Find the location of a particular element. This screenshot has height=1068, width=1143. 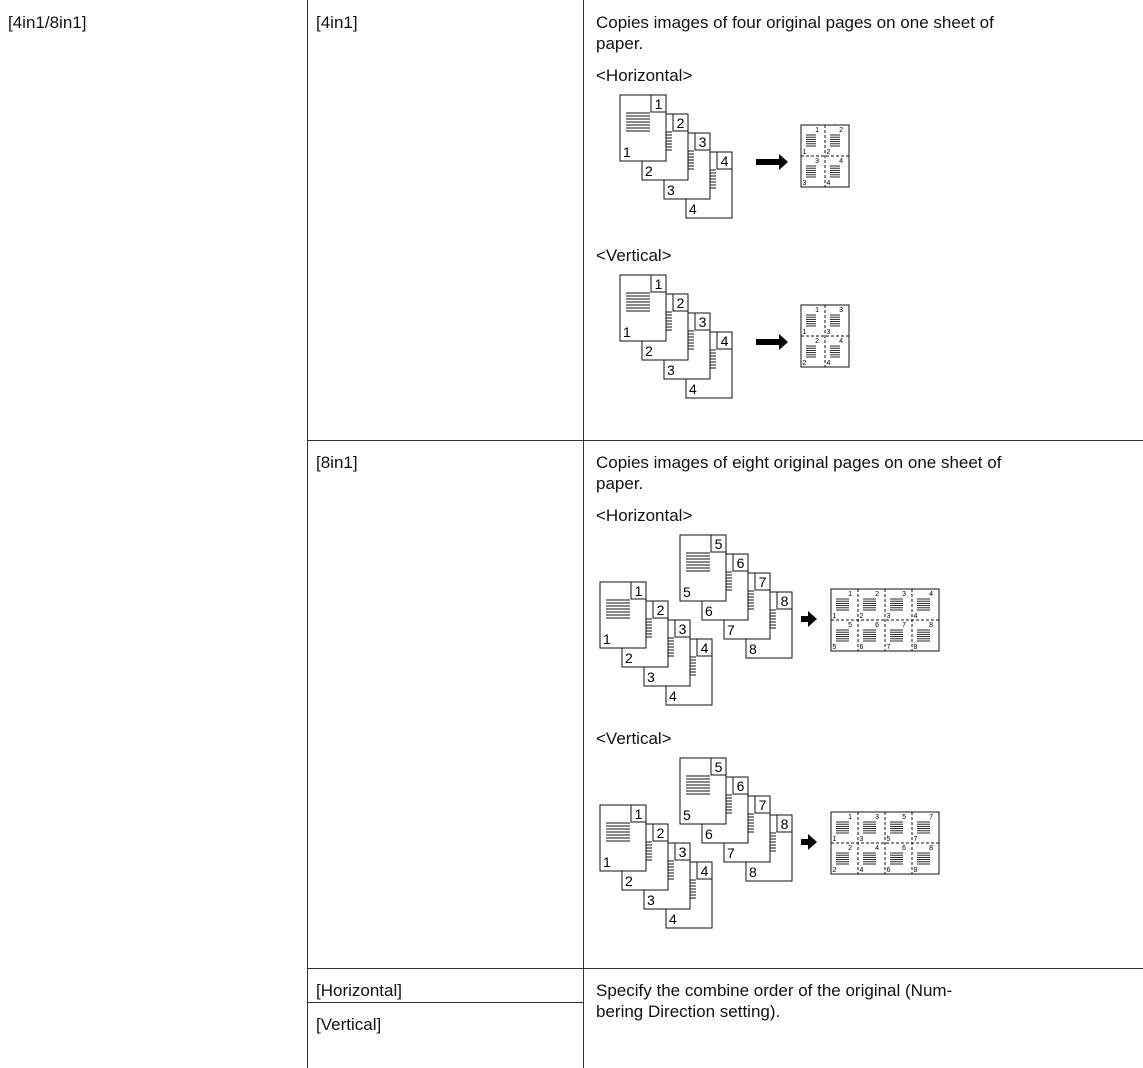

option-name: [8in1] is located at coordinates (337, 462).